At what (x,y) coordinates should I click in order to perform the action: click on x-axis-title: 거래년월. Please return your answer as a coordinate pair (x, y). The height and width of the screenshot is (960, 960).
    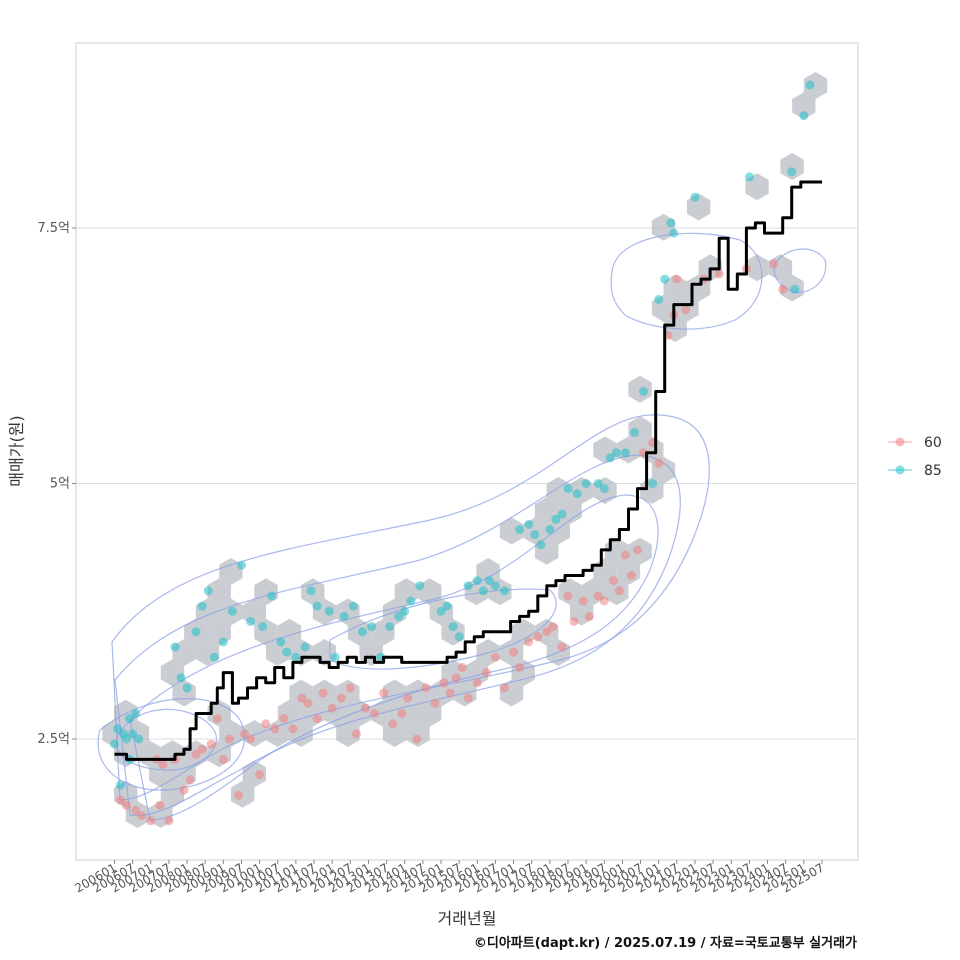
    Looking at the image, I should click on (467, 918).